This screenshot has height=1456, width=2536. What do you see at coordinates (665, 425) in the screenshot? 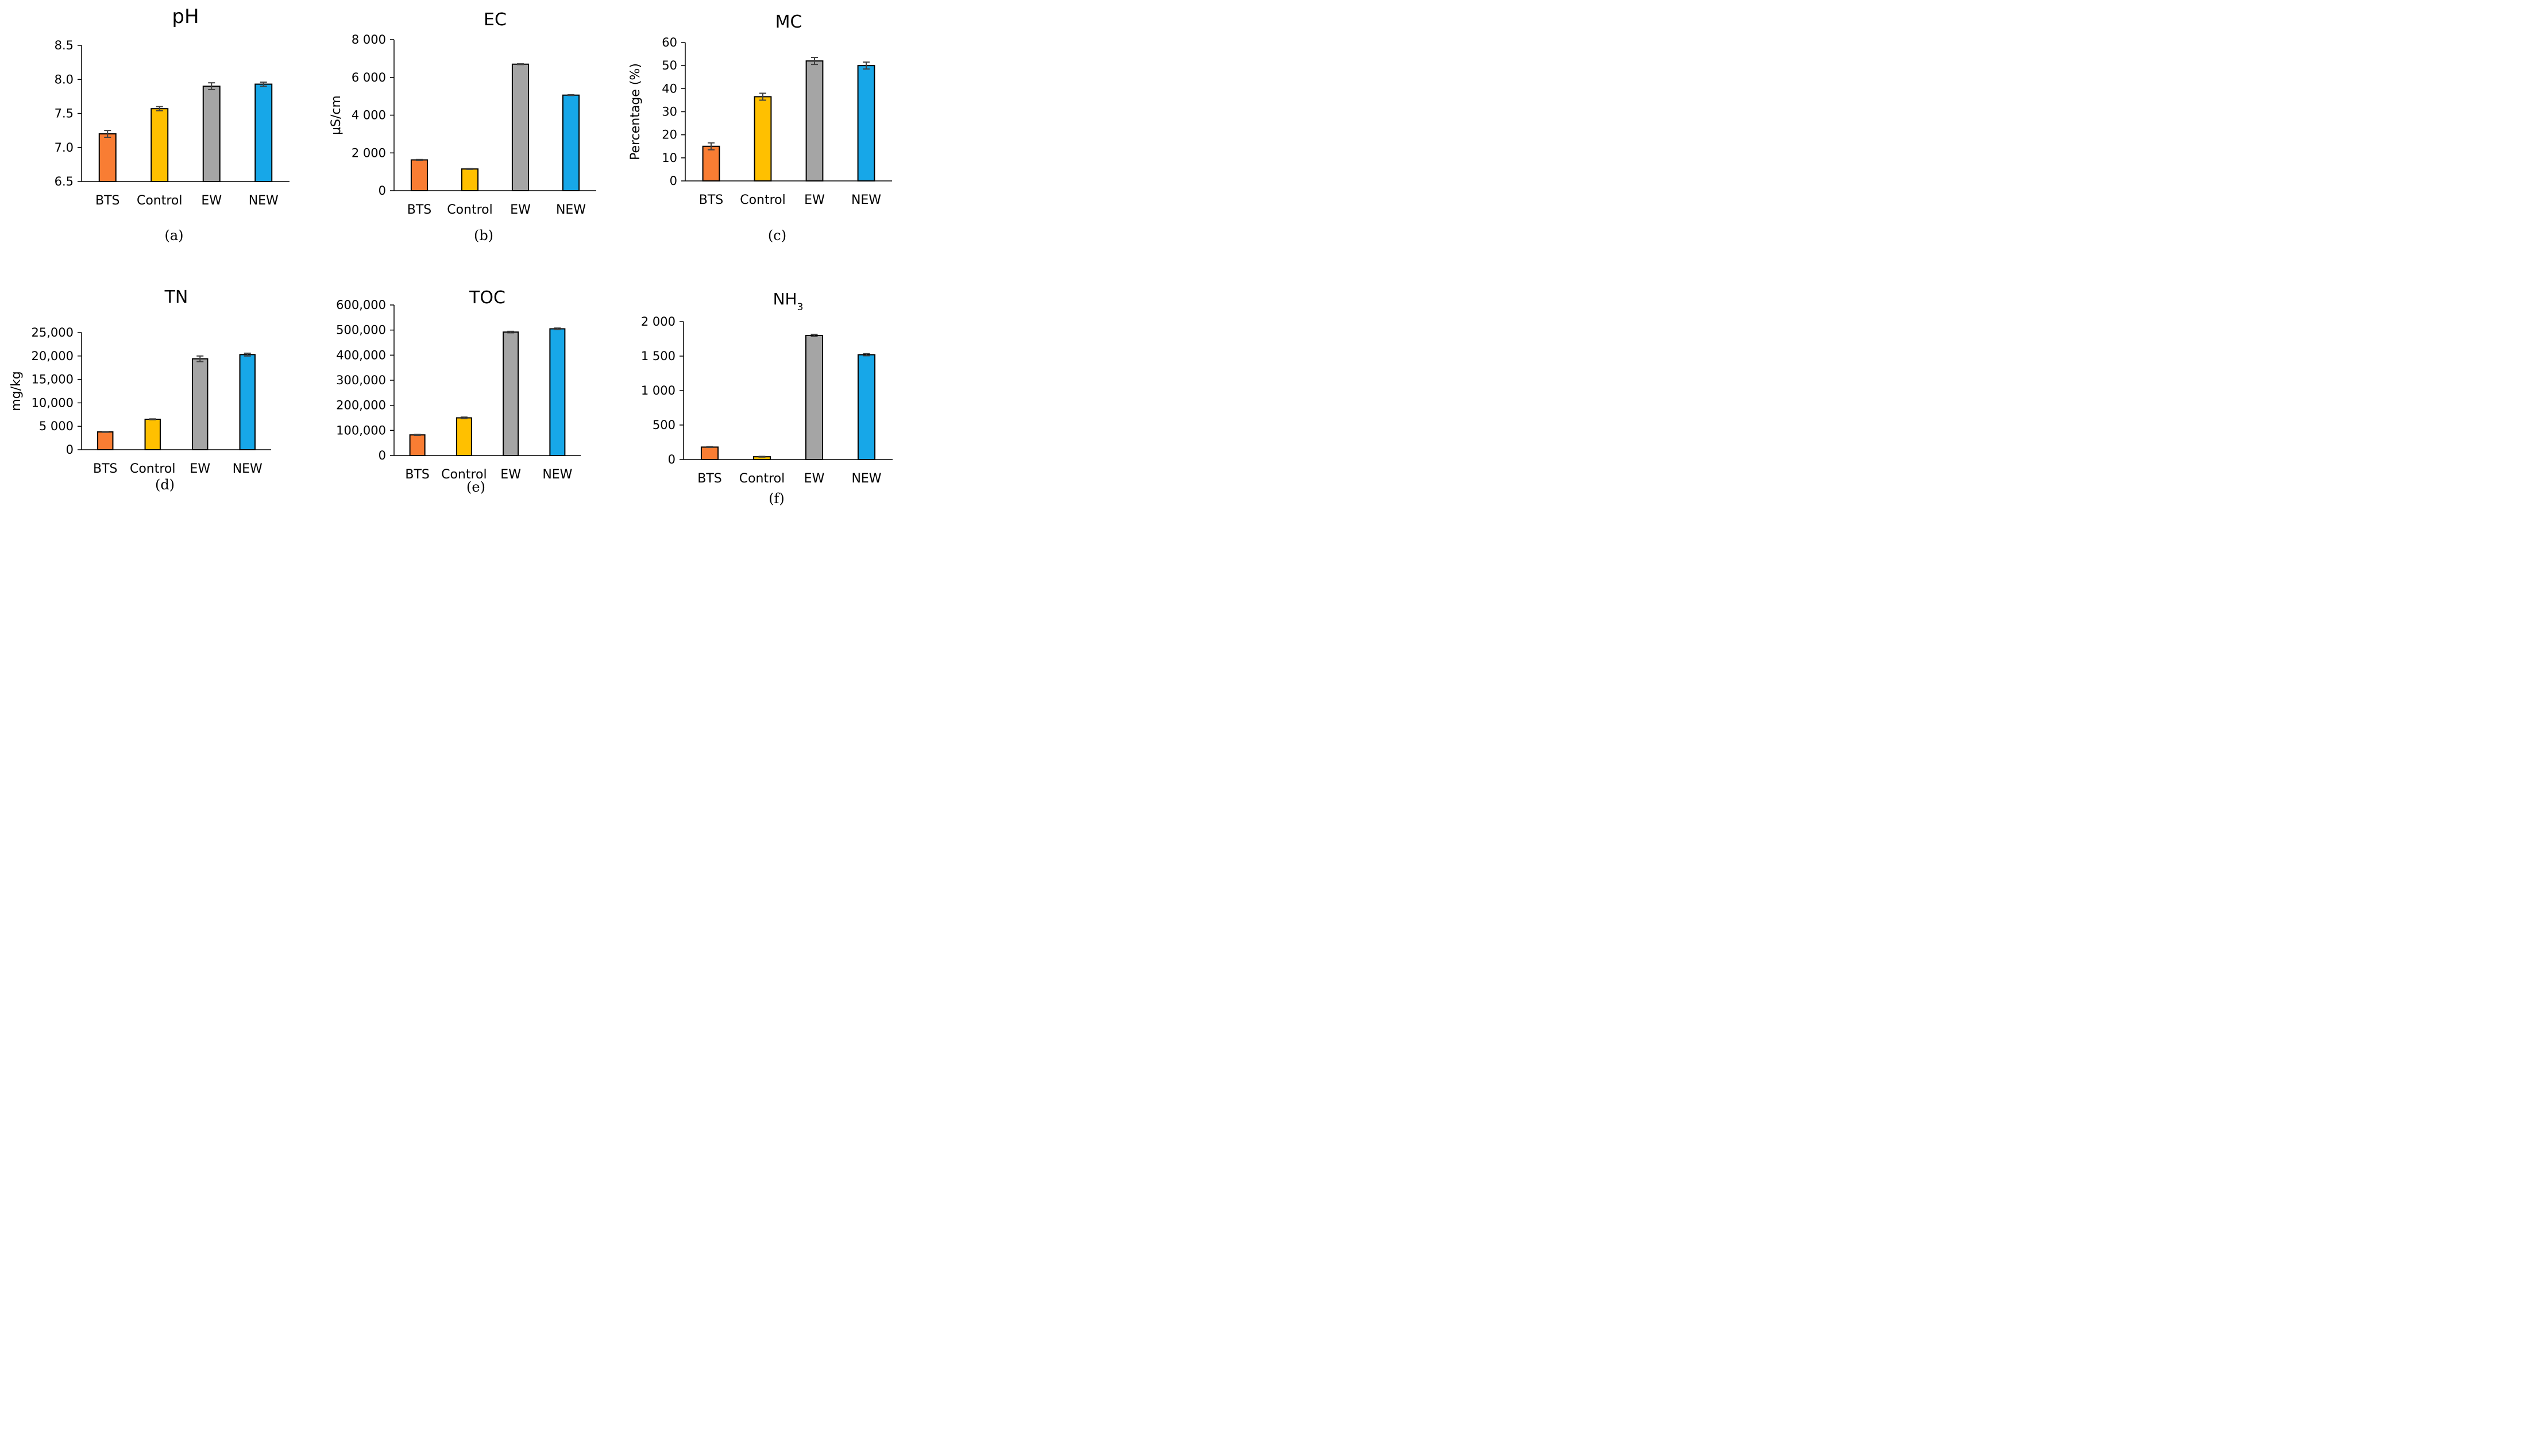
I see `chart-6-ytick-label-1: 500` at bounding box center [665, 425].